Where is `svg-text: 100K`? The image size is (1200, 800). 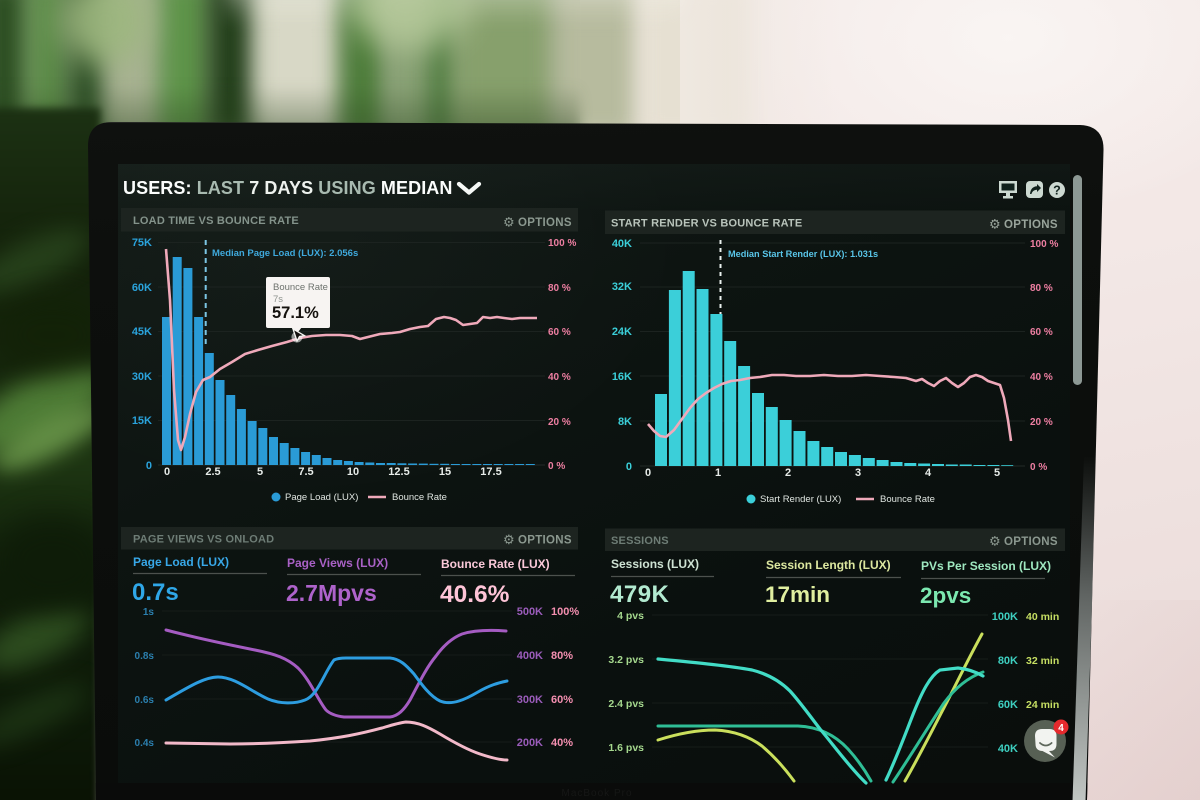 svg-text: 100K is located at coordinates (1005, 617).